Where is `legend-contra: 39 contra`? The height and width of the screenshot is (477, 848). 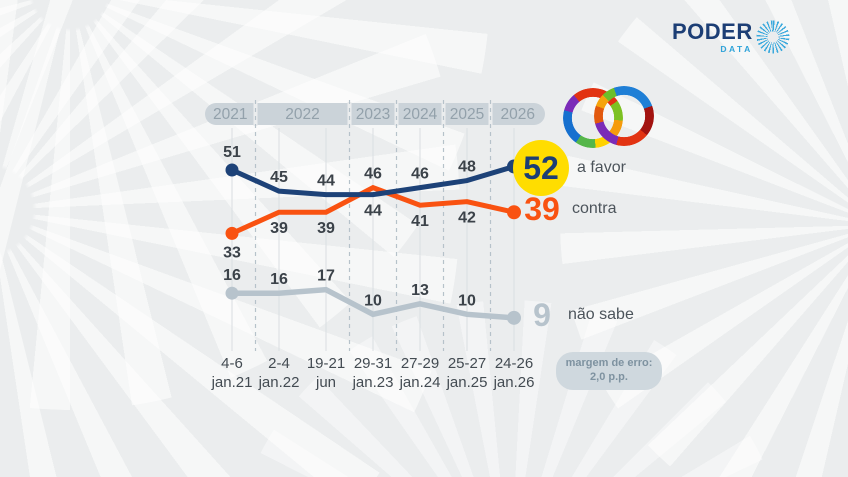 legend-contra: 39 contra is located at coordinates (568, 209).